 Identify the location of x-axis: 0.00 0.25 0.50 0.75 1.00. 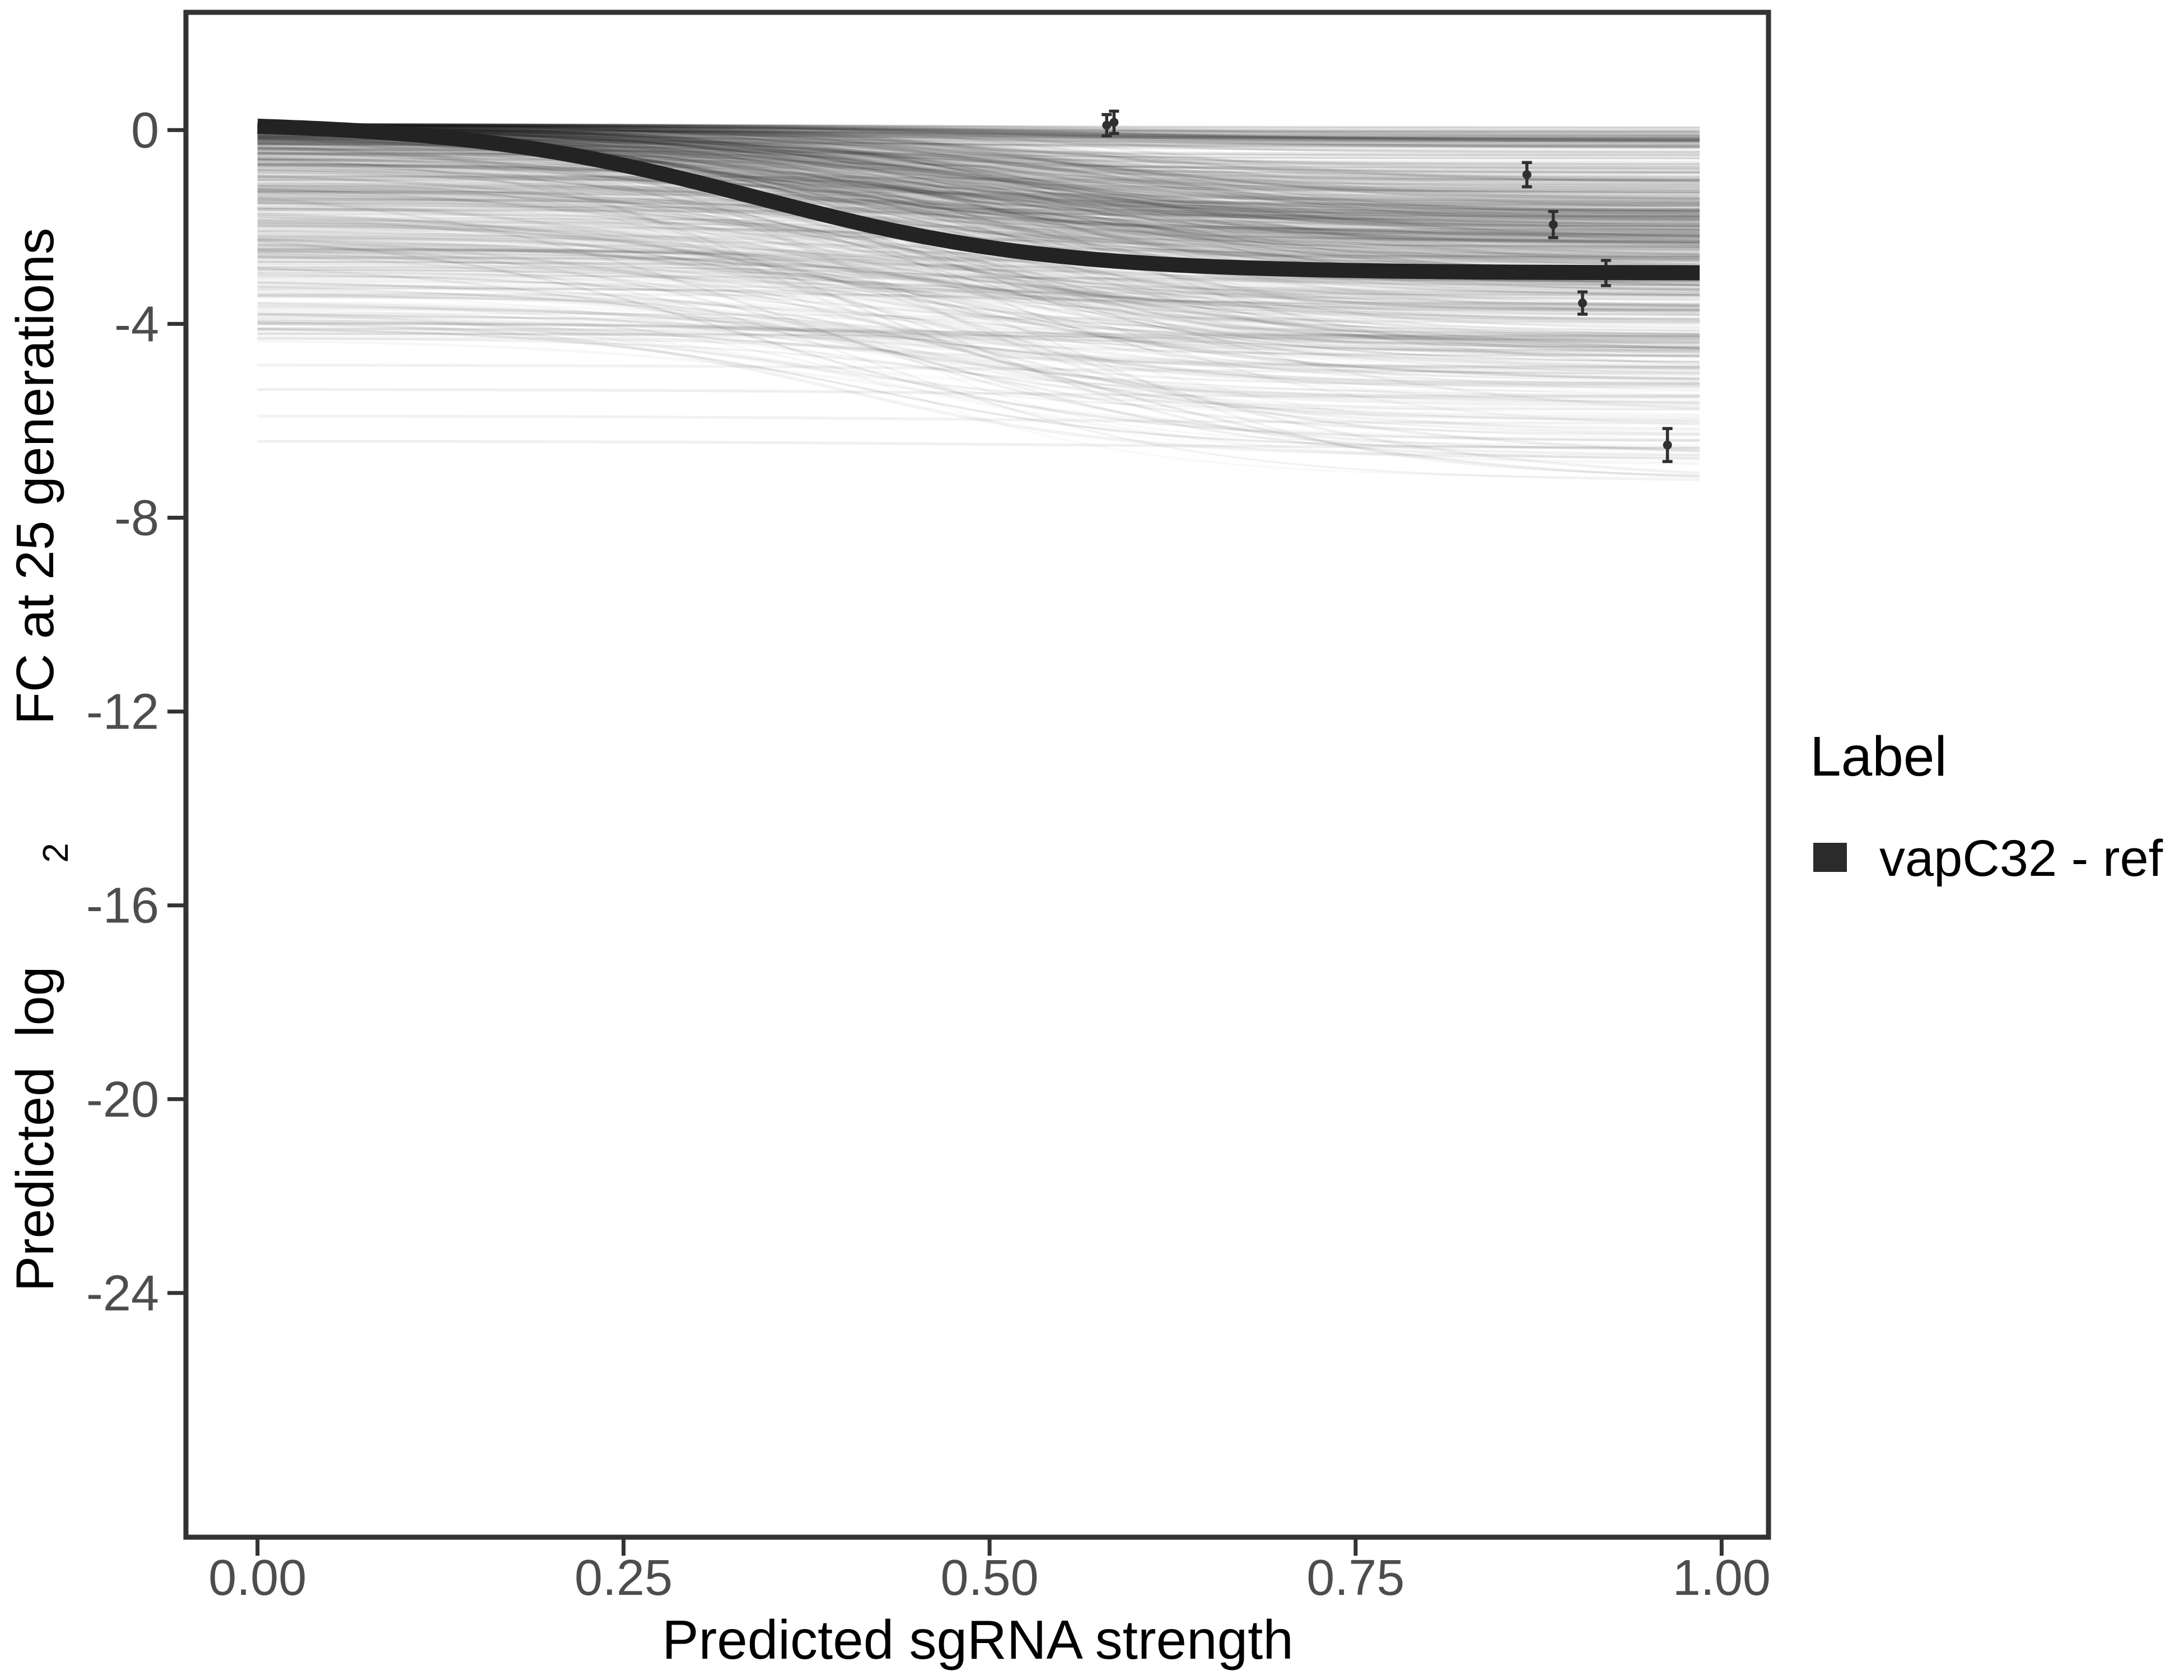
(990, 1572).